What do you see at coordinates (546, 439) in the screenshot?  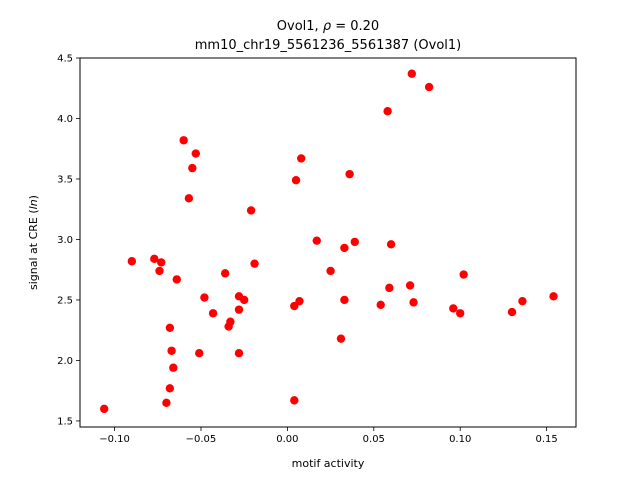 I see `x-tick-label: 0.15` at bounding box center [546, 439].